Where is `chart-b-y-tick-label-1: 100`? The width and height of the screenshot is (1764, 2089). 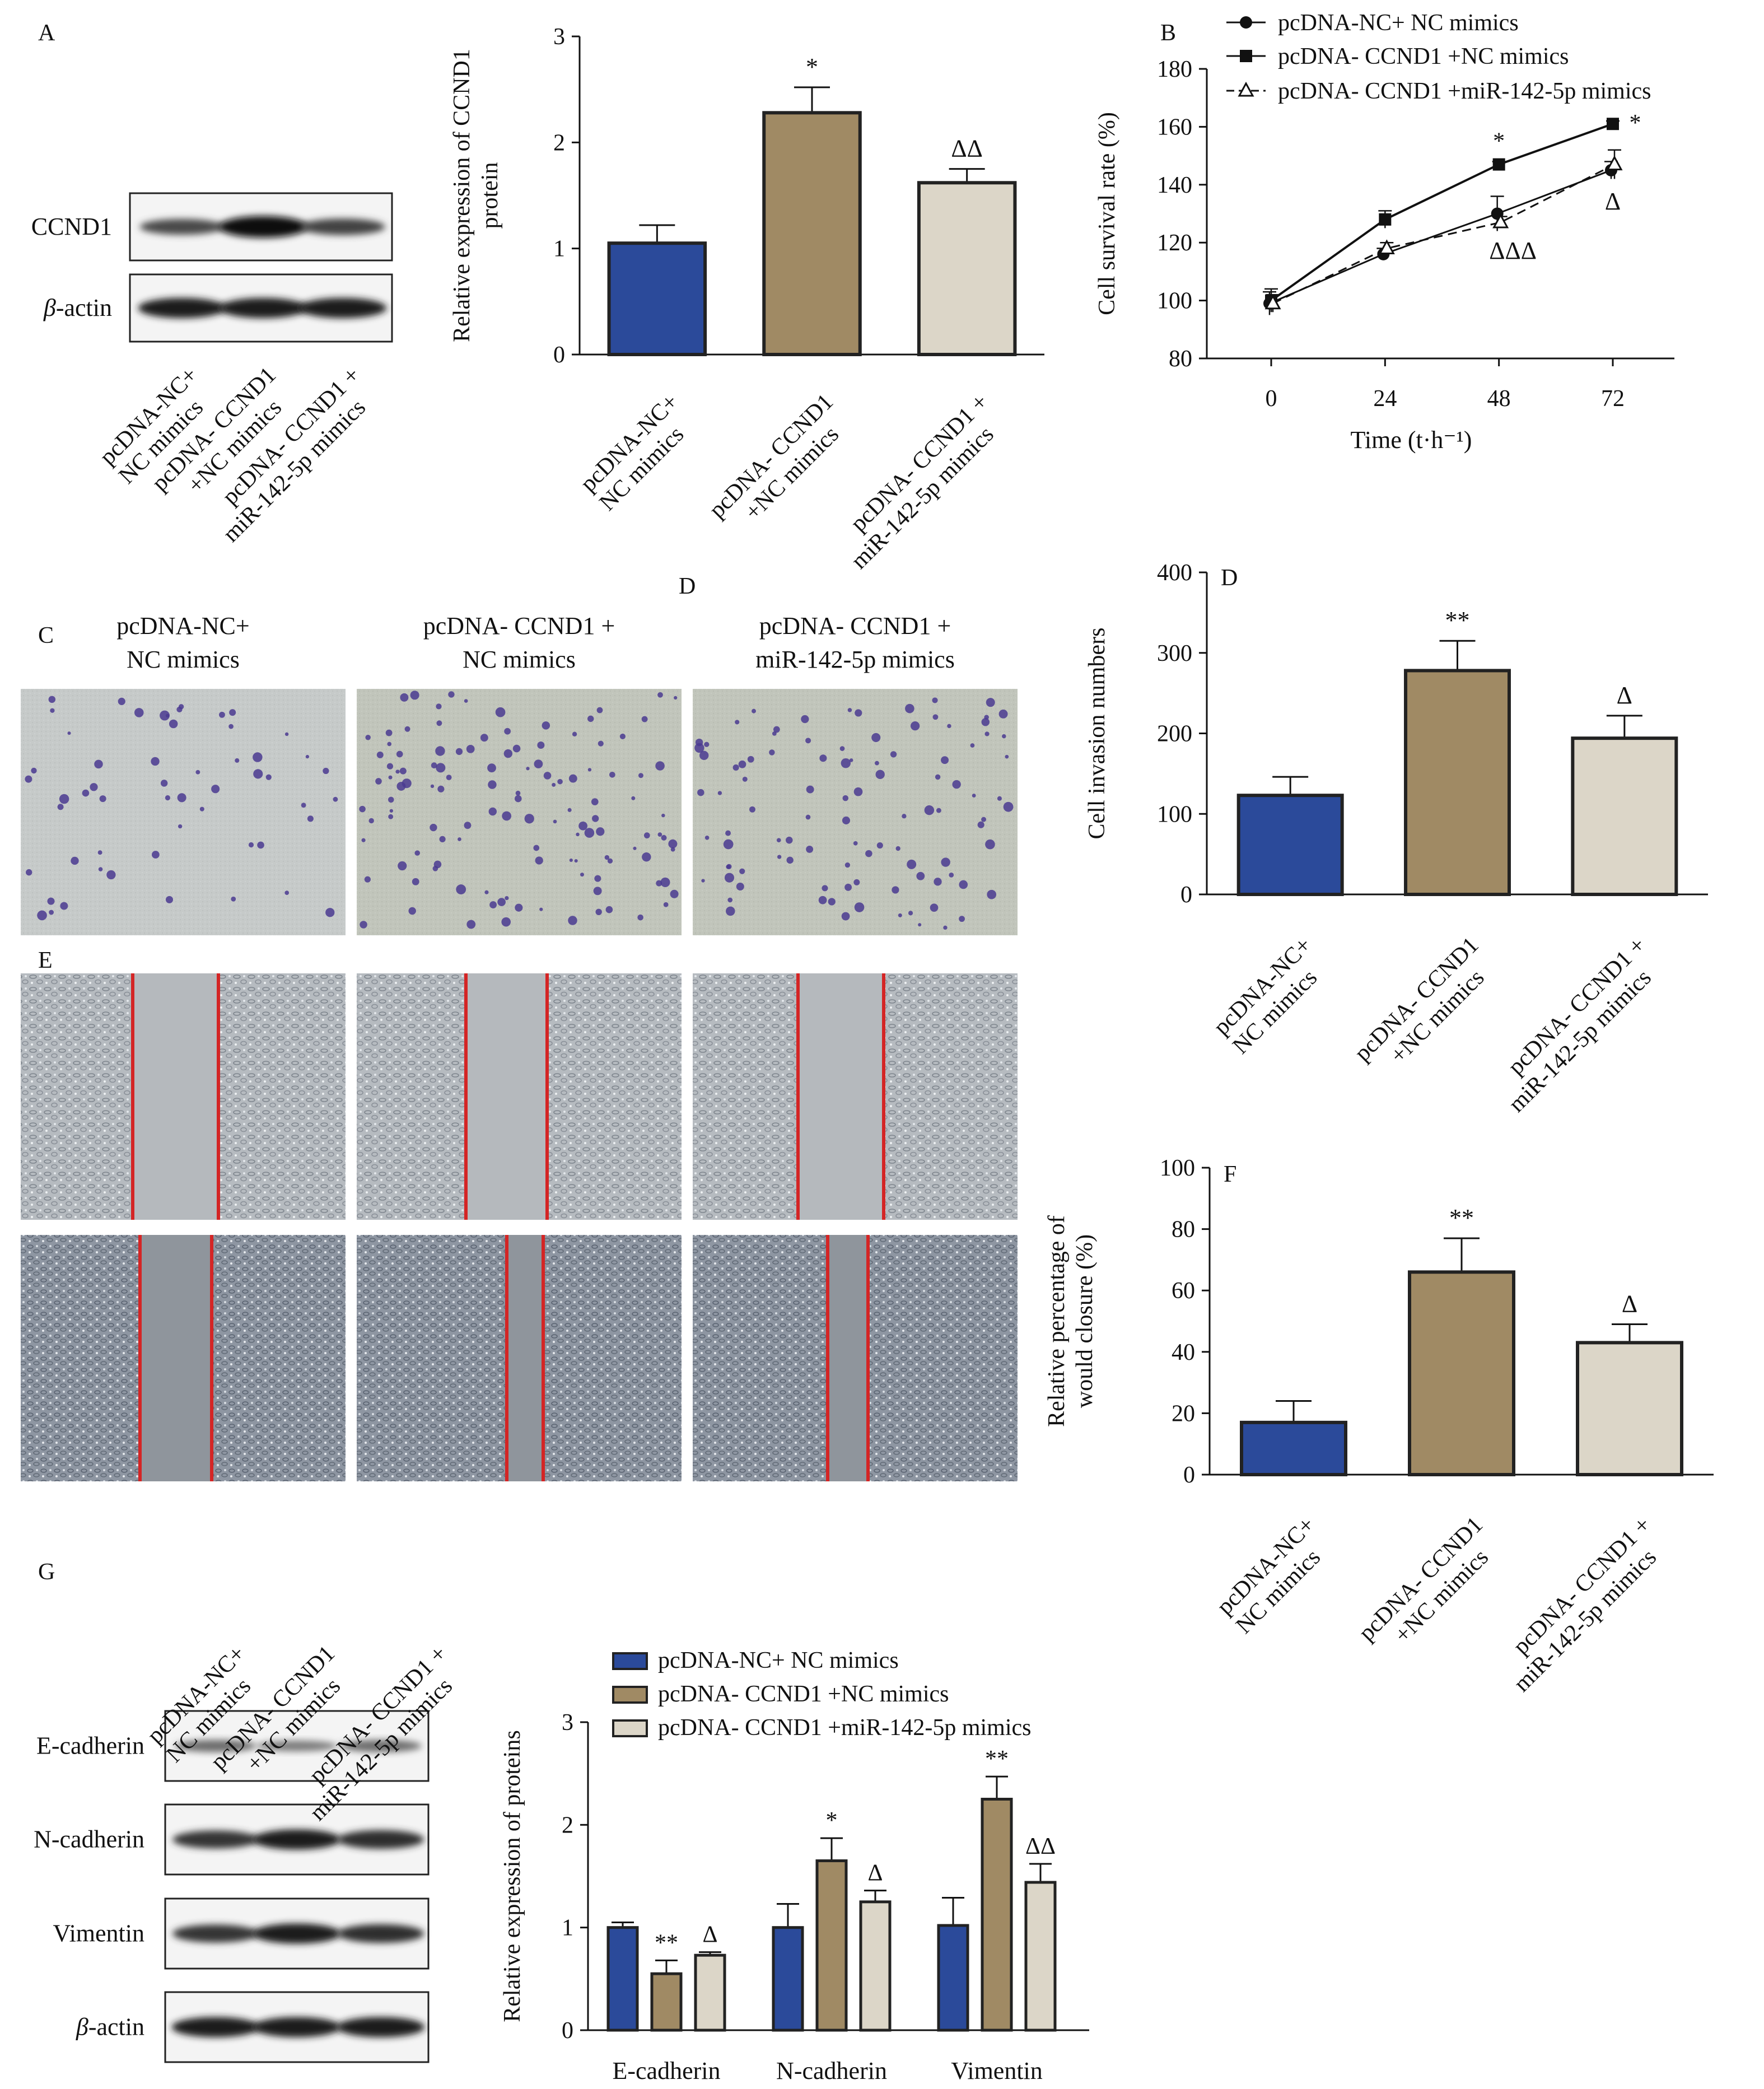 chart-b-y-tick-label-1: 100 is located at coordinates (1175, 301).